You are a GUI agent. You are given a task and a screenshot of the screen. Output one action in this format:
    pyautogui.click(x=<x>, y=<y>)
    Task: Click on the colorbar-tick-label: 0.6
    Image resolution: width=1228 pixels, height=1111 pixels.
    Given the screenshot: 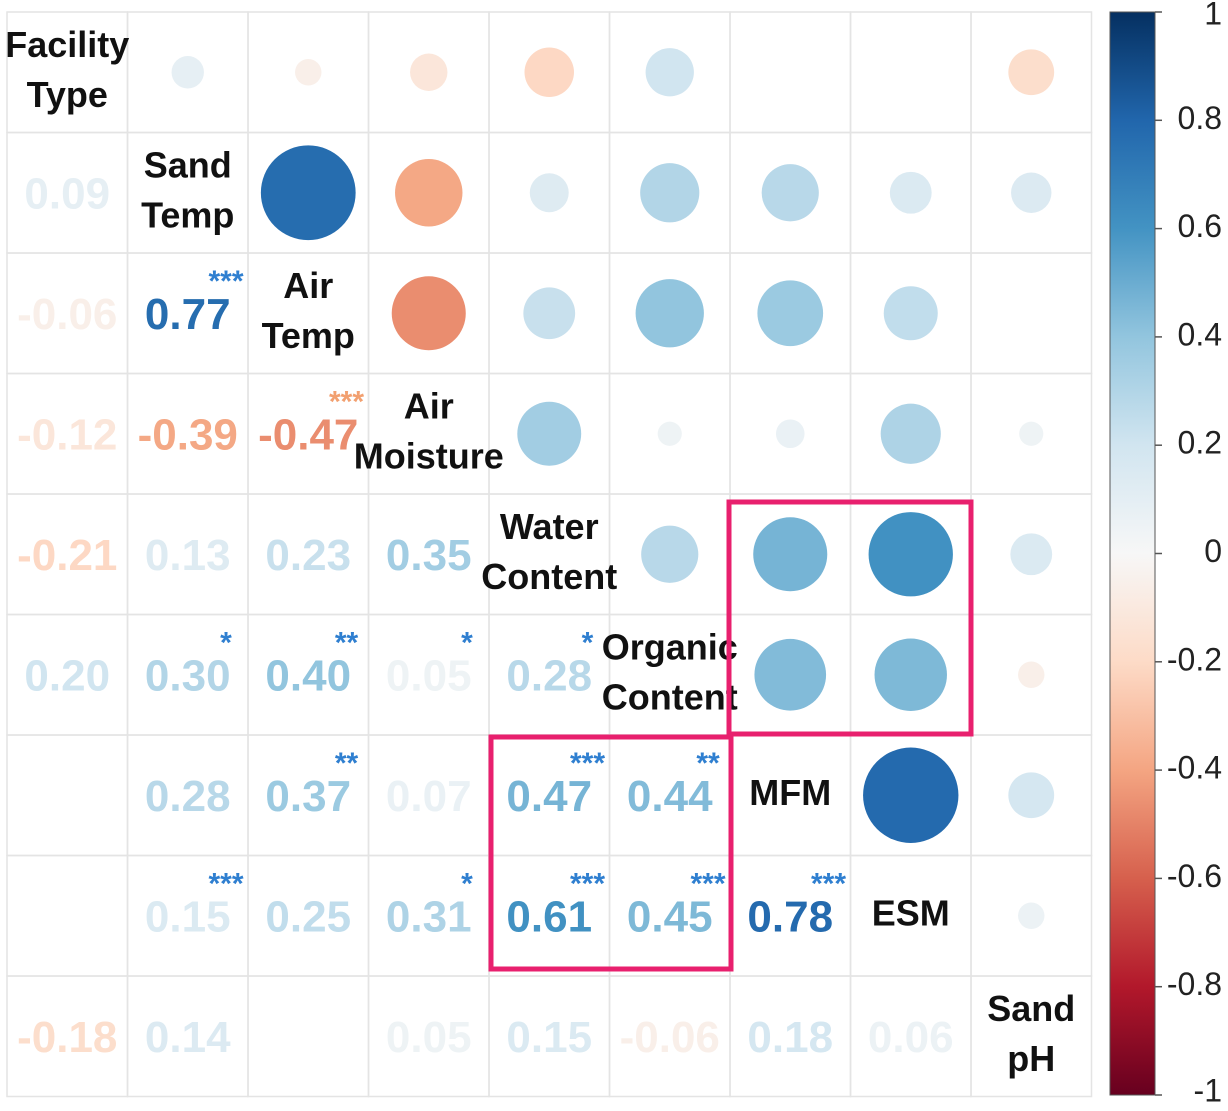 What is the action you would take?
    pyautogui.click(x=1200, y=226)
    